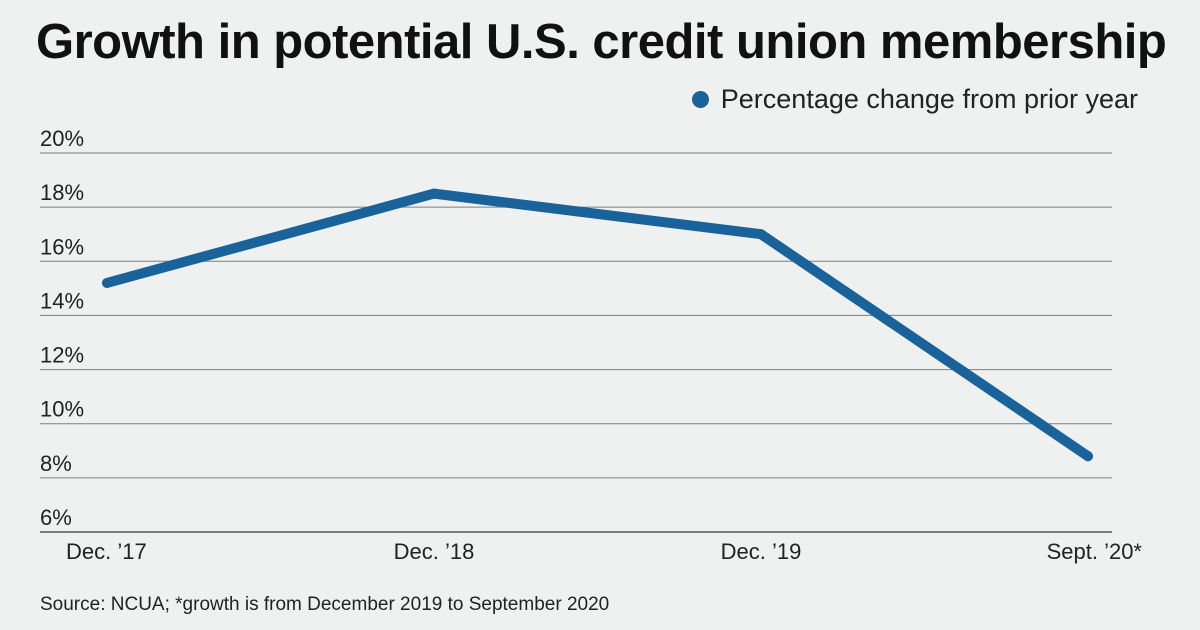 The image size is (1200, 630). Describe the element at coordinates (62, 300) in the screenshot. I see `y-tick-label: 14%` at that location.